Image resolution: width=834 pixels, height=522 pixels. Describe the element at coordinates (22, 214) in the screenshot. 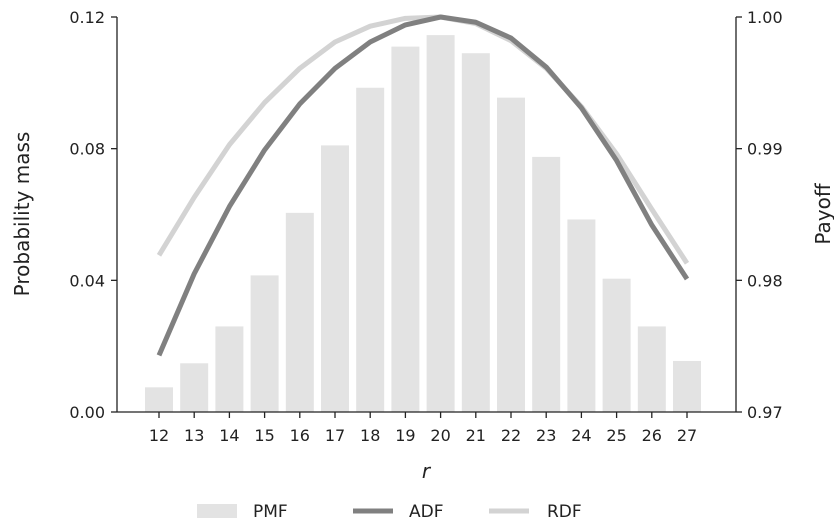

I see `y-axis-title-left: Probability mass` at that location.